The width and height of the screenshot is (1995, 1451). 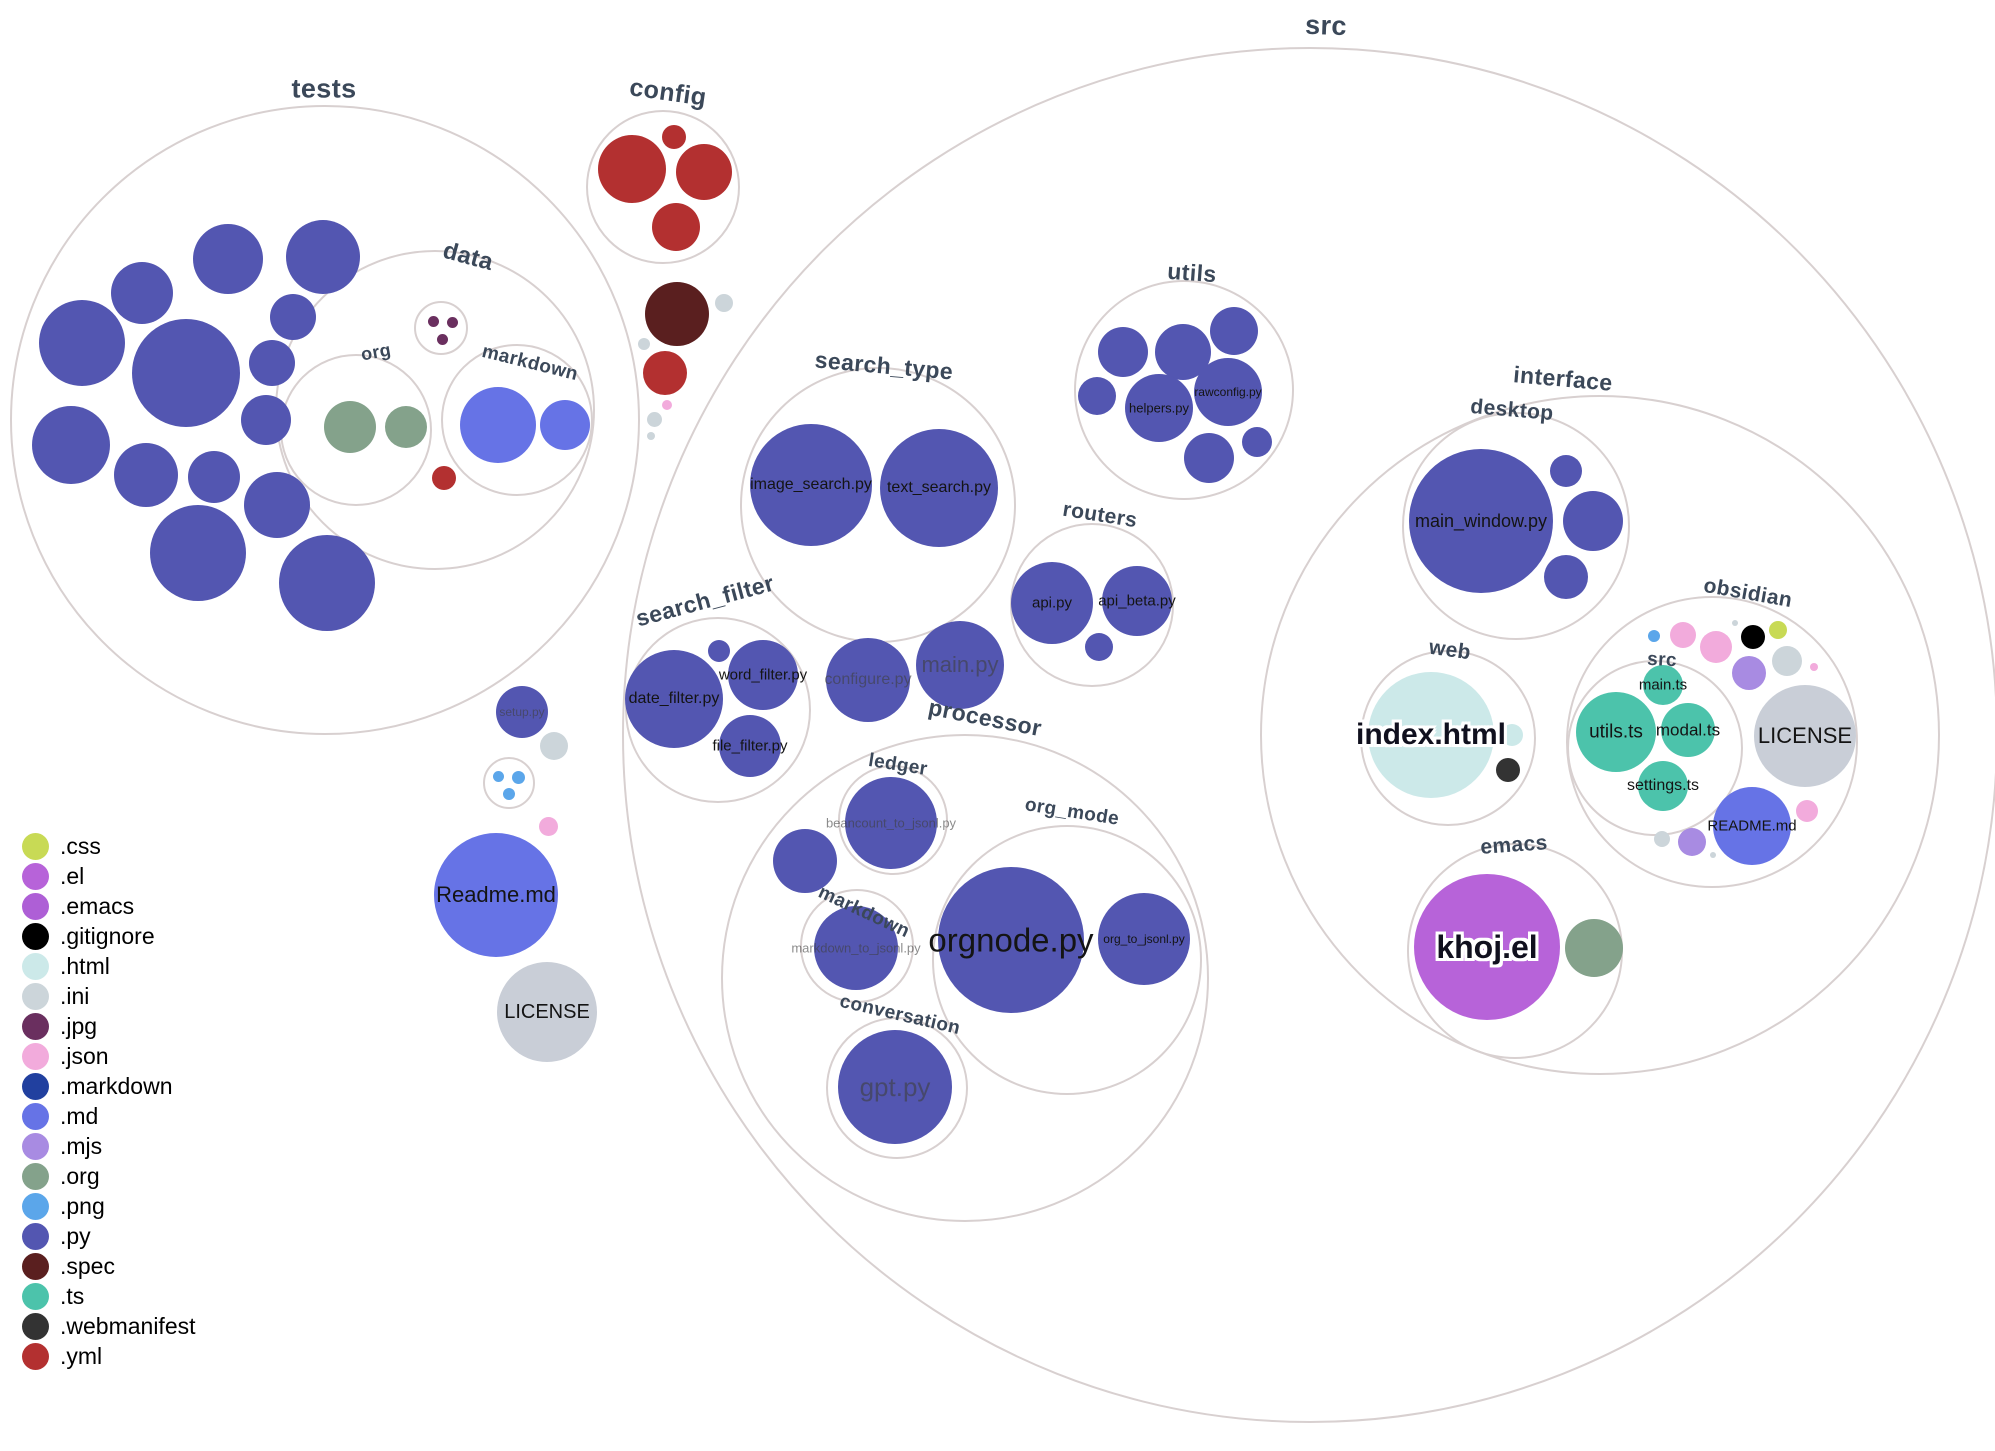 I want to click on file-circle-markdown_to_jsonl.py, so click(x=856, y=948).